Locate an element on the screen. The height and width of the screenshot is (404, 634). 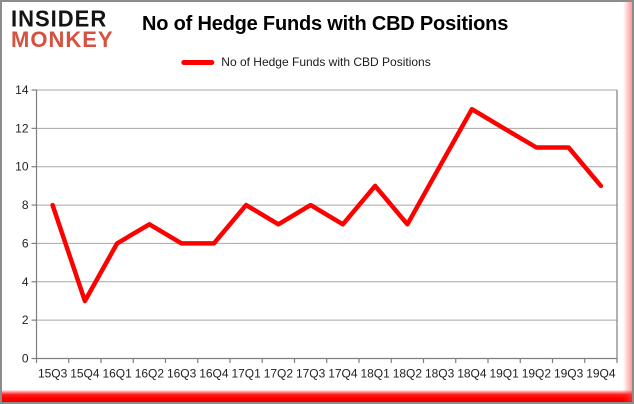
y-tick-label: 0 is located at coordinates (25, 359).